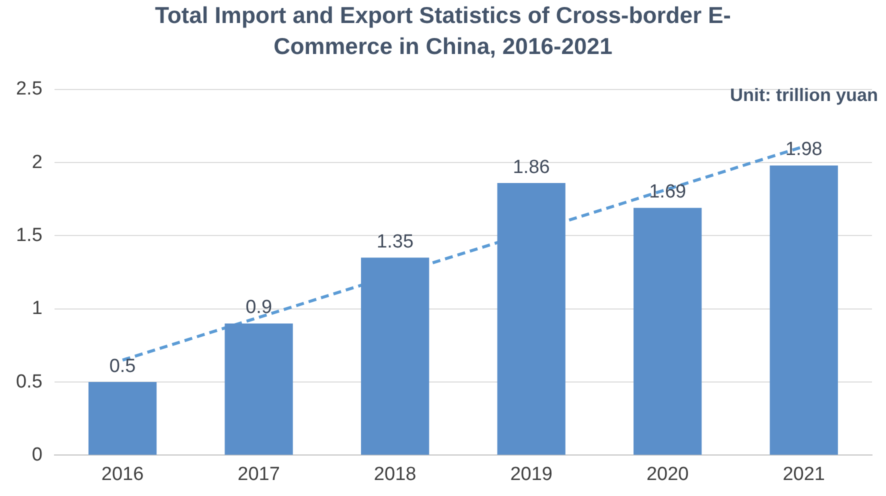  What do you see at coordinates (443, 31) in the screenshot?
I see `chart-title: Total Import and Export Statistics of Cross-border E-Commerce in China, 2016-2021` at bounding box center [443, 31].